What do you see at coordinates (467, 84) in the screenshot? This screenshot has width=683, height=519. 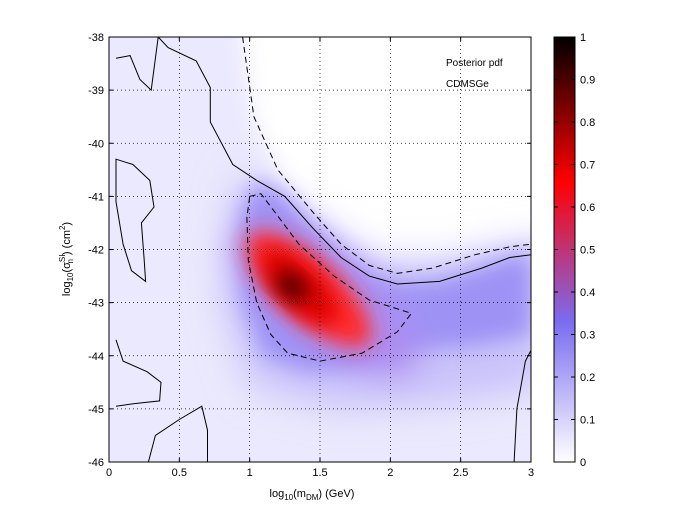 I see `legend-entry-experiment: CDMSGe` at bounding box center [467, 84].